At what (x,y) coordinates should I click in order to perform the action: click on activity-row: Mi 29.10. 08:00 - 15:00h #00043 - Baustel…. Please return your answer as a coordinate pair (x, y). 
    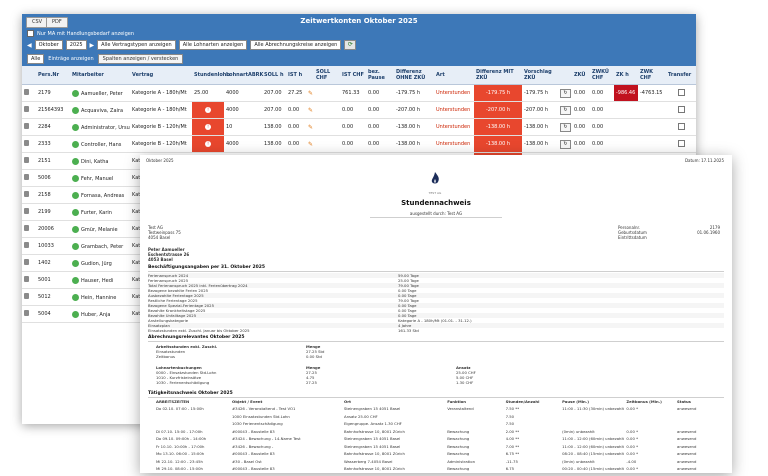
    Looking at the image, I should click on (436, 469).